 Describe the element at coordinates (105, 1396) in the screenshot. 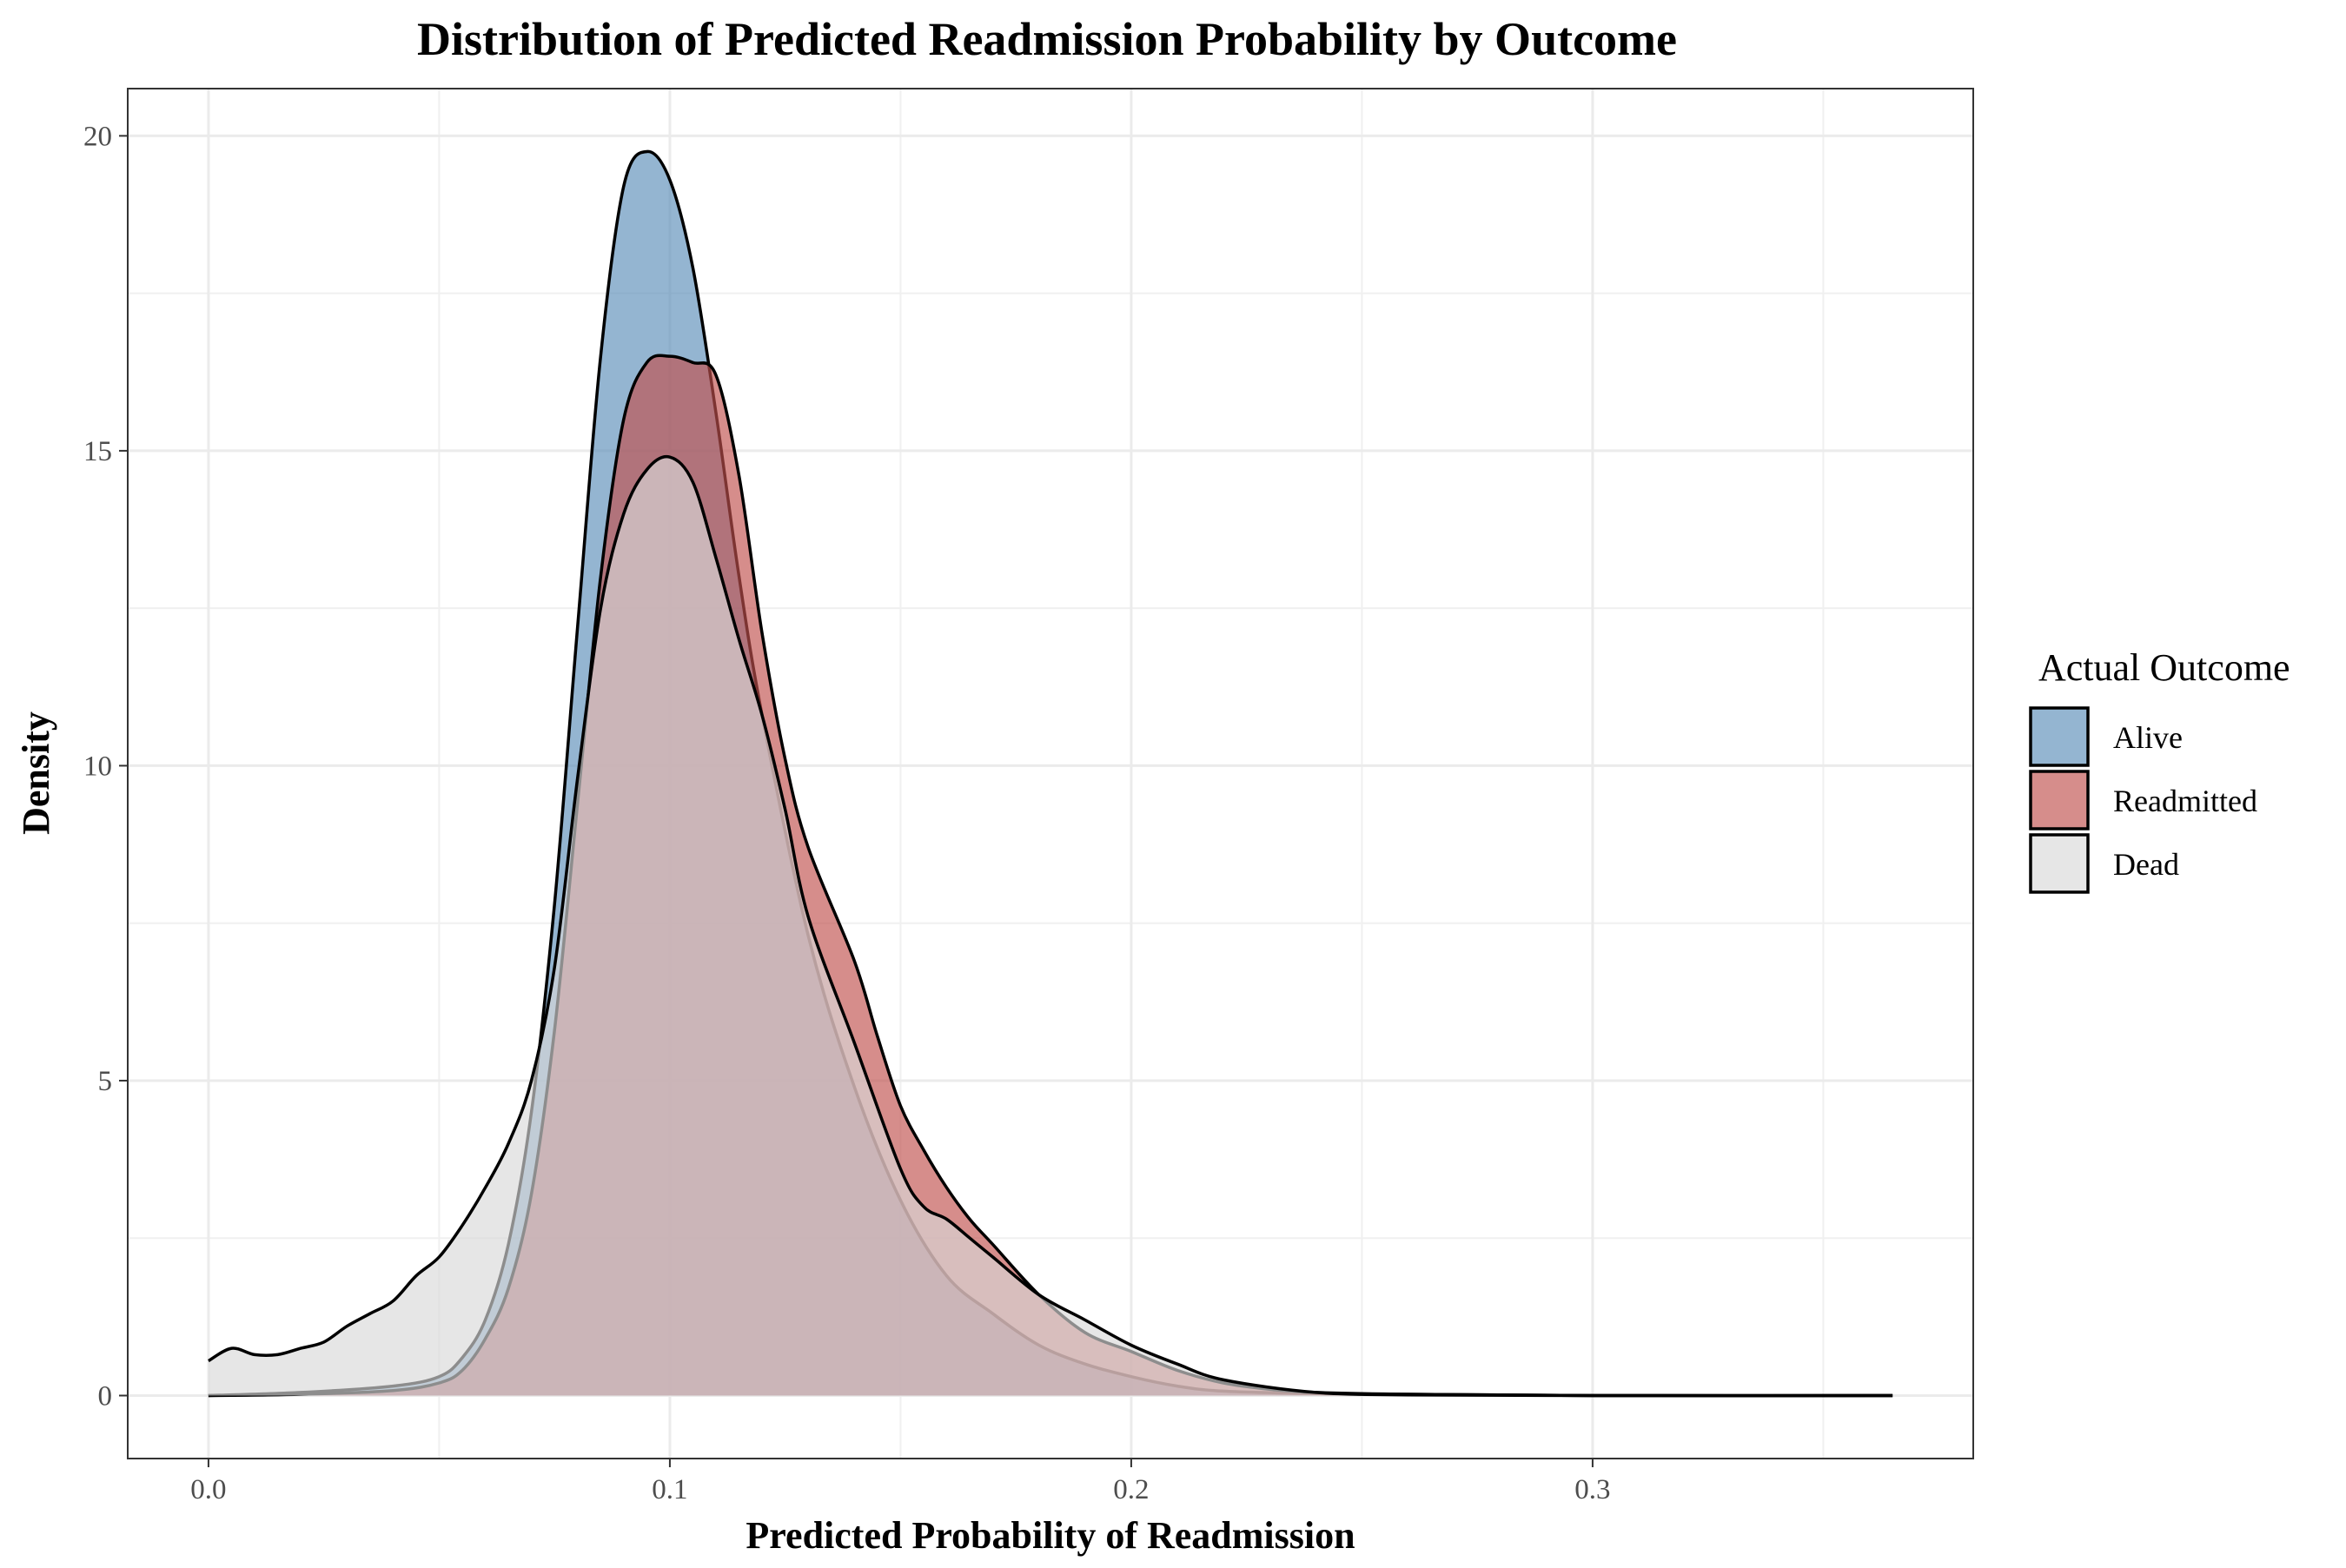

I see `y-tick-label: 0` at that location.